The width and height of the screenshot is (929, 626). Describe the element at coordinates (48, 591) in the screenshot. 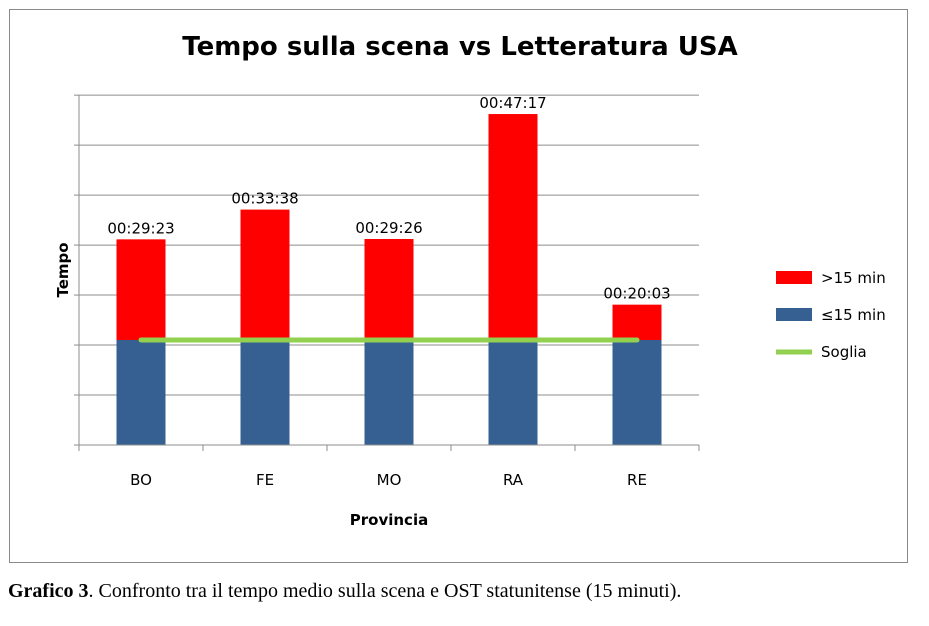

I see `caption-label: Grafico 3` at that location.